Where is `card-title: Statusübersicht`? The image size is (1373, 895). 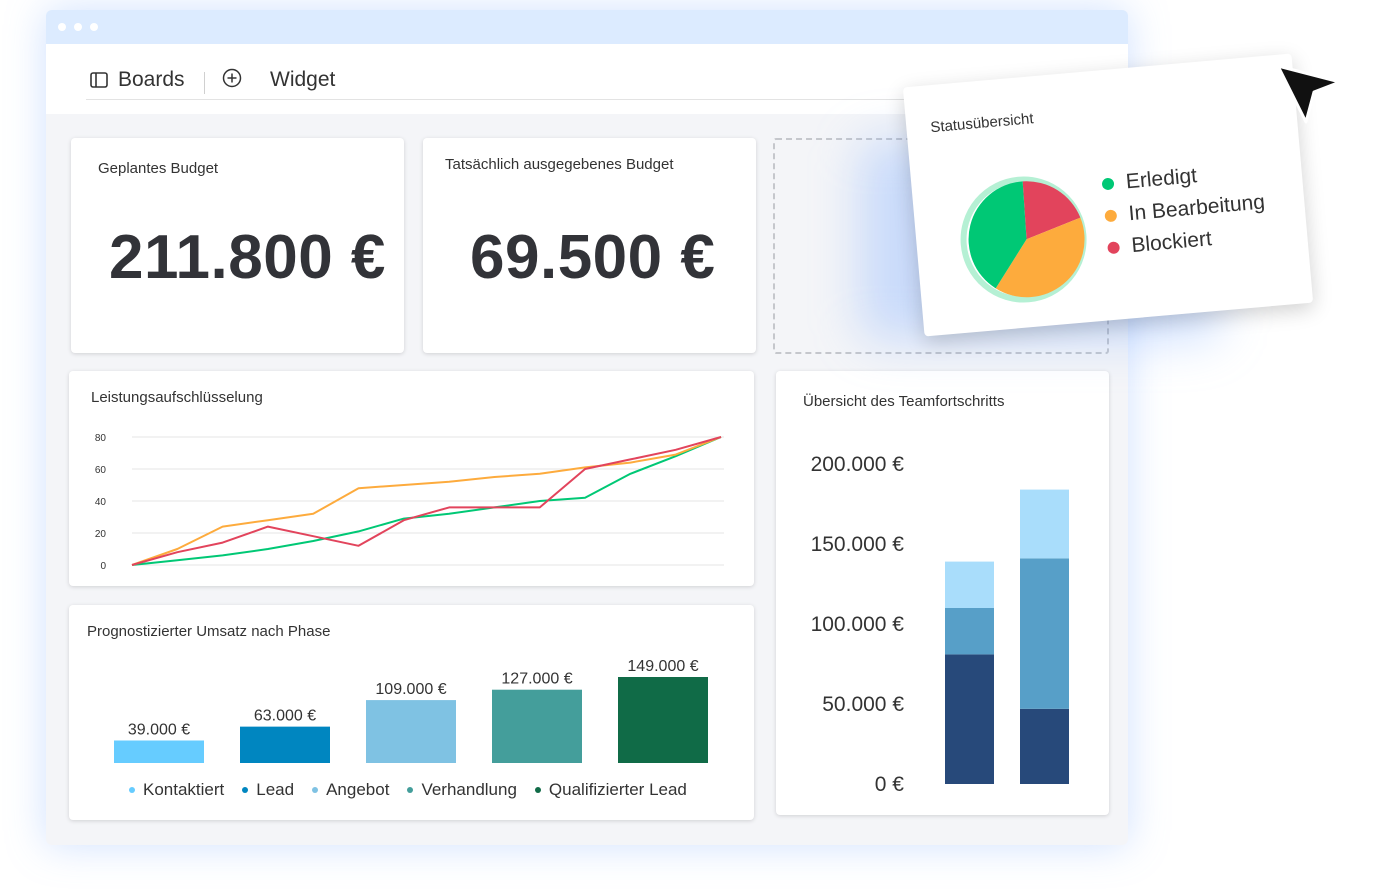 card-title: Statusübersicht is located at coordinates (982, 123).